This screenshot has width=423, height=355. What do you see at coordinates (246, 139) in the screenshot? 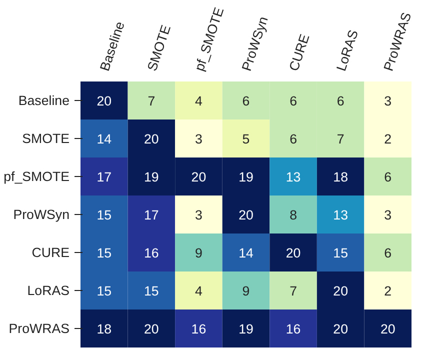
I see `data-label: 5` at bounding box center [246, 139].